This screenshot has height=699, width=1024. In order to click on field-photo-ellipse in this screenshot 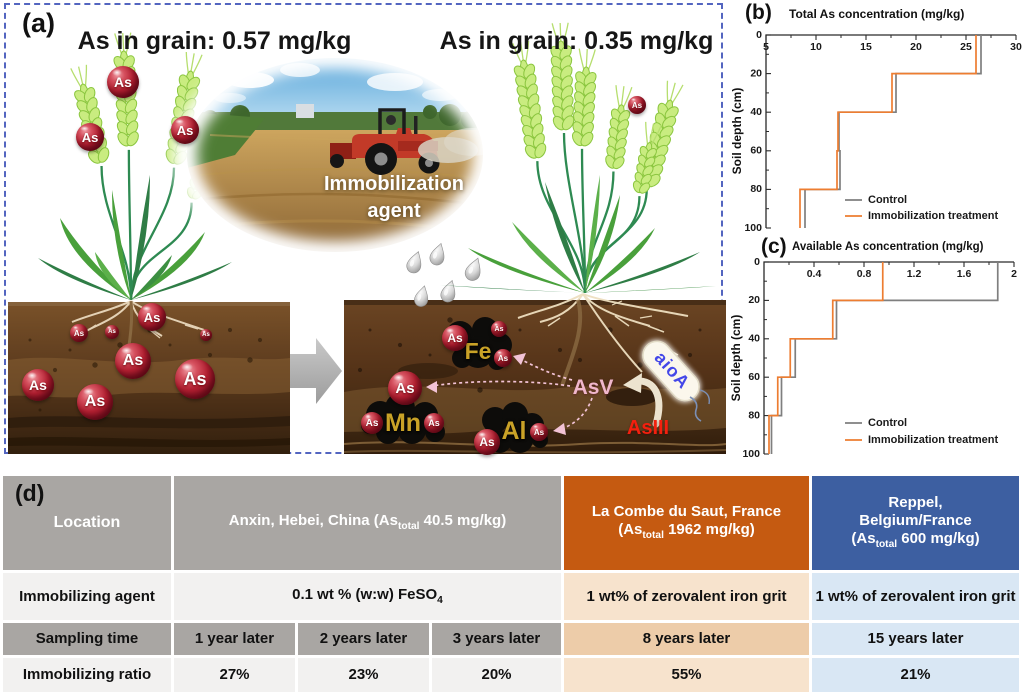, I will do `click(335, 155)`.